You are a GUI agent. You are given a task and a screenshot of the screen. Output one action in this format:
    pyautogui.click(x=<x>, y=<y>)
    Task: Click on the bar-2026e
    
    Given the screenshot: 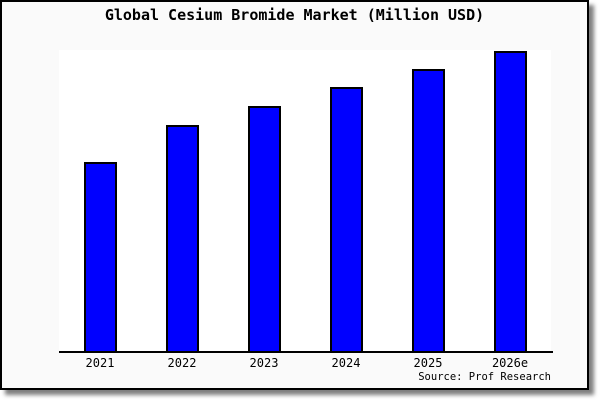 What is the action you would take?
    pyautogui.click(x=510, y=201)
    